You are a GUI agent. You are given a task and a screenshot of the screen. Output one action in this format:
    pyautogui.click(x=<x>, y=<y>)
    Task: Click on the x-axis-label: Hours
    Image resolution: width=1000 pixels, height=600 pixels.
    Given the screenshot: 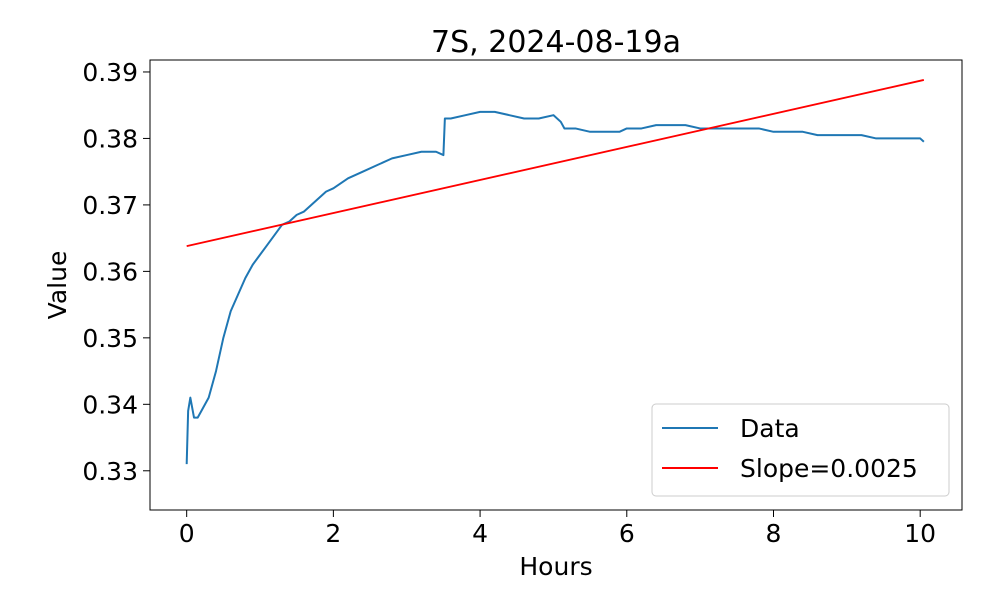 What is the action you would take?
    pyautogui.click(x=555, y=566)
    